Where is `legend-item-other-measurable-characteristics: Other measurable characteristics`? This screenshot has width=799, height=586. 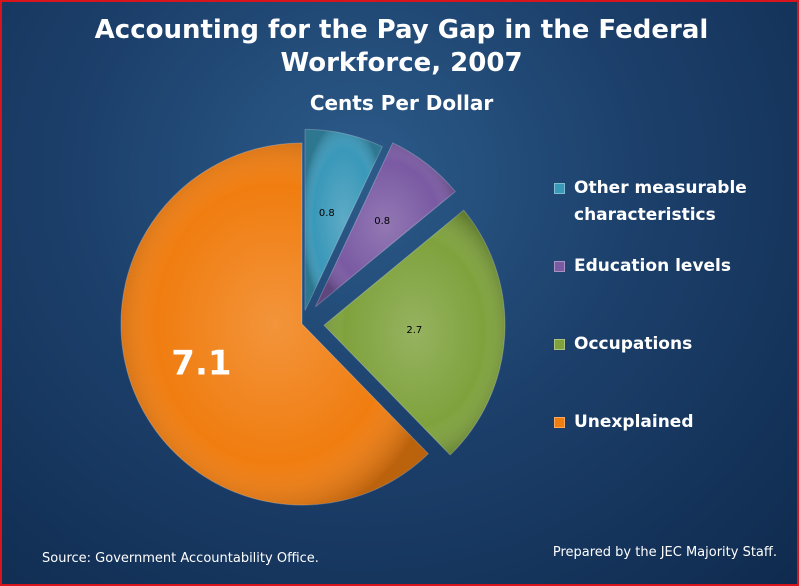
legend-item-other-measurable-characteristics: Other measurable characteristics is located at coordinates (650, 202).